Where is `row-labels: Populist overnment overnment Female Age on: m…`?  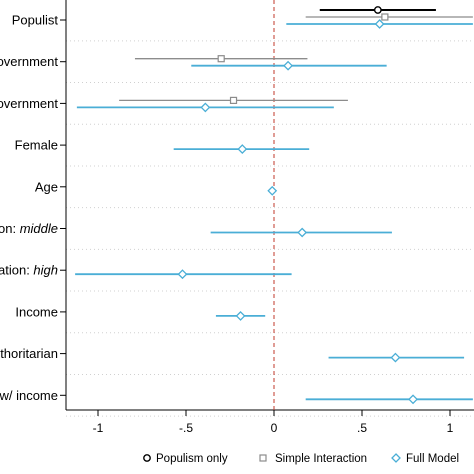
row-labels: Populist overnment overnment Female Age on: m… is located at coordinates (29, 208).